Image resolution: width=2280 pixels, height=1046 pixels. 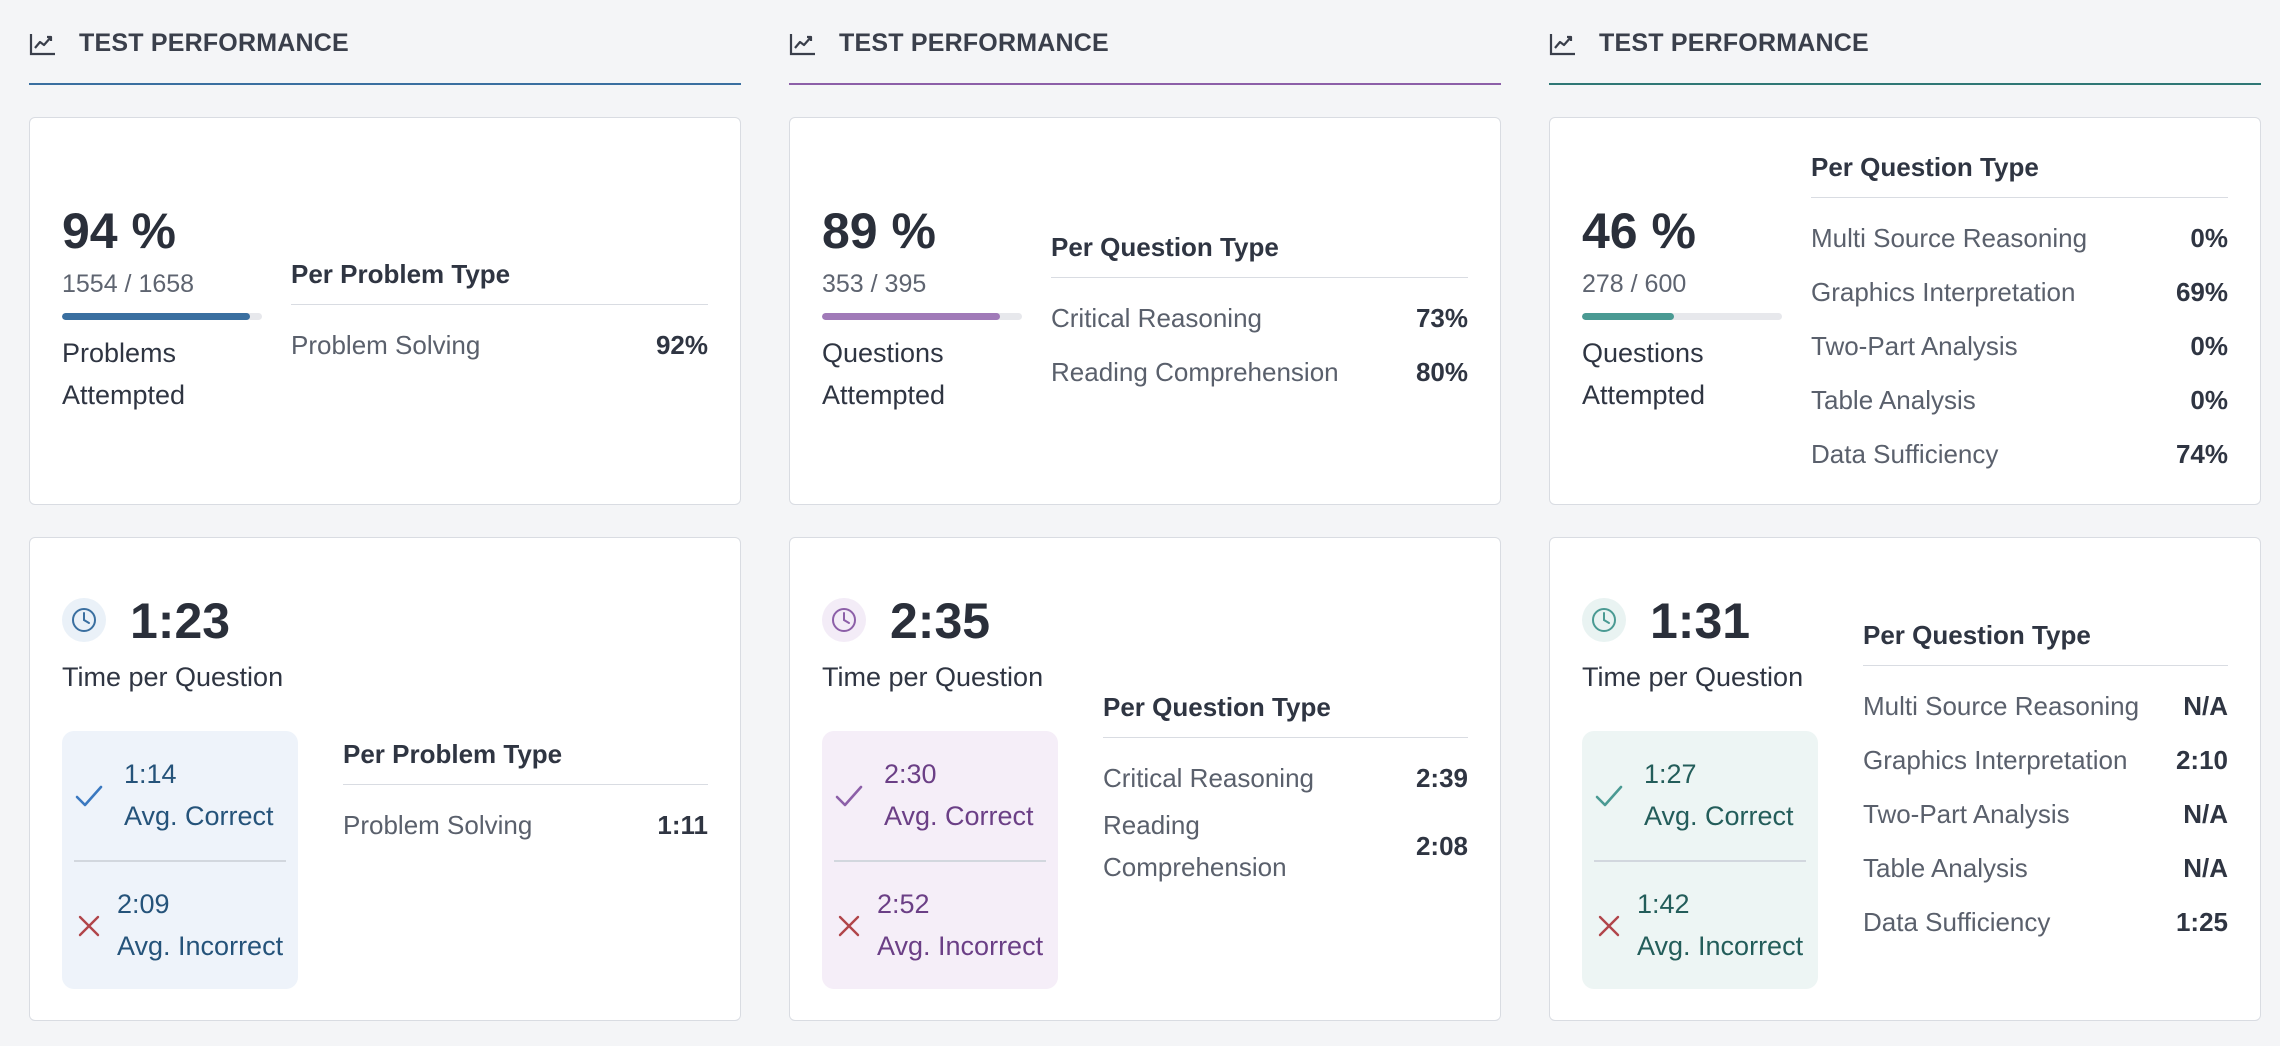 I want to click on avg-box: 2:30 Avg. Correct 2:52 Avg. Incorrect, so click(x=940, y=860).